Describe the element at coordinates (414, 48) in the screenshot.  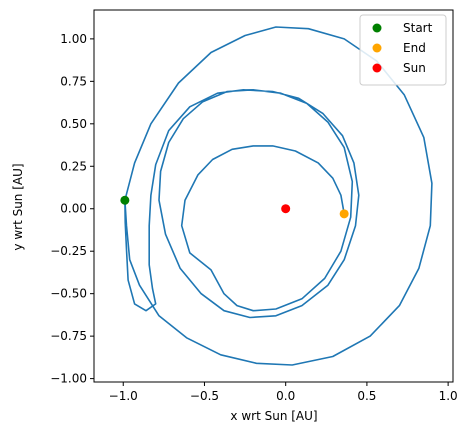
I see `legend-label-end: End` at that location.